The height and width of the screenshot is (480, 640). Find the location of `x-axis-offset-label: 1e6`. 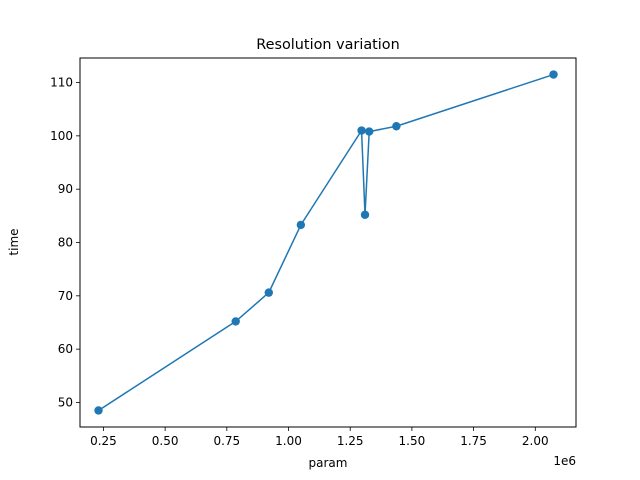

x-axis-offset-label: 1e6 is located at coordinates (564, 461).